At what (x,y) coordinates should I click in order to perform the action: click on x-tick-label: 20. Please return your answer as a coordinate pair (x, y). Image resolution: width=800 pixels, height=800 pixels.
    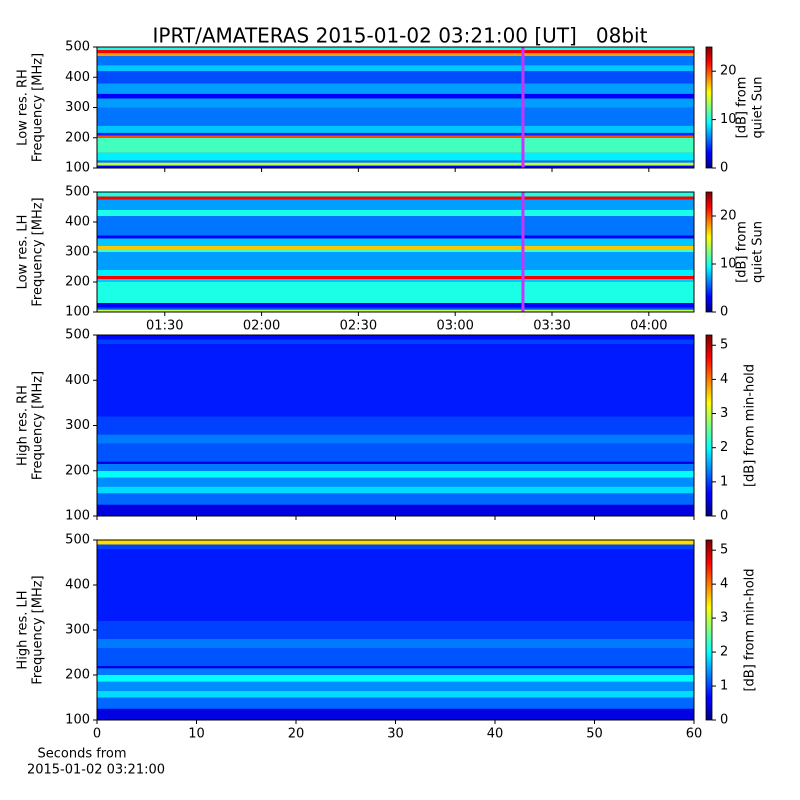
    Looking at the image, I should click on (296, 734).